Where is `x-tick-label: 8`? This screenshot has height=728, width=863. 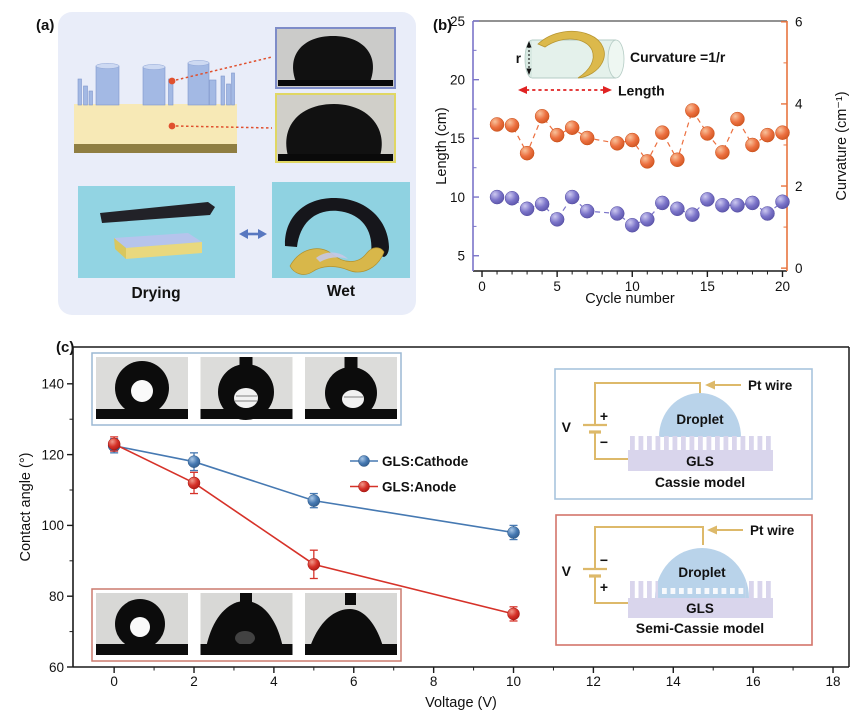
x-tick-label: 8 is located at coordinates (434, 681).